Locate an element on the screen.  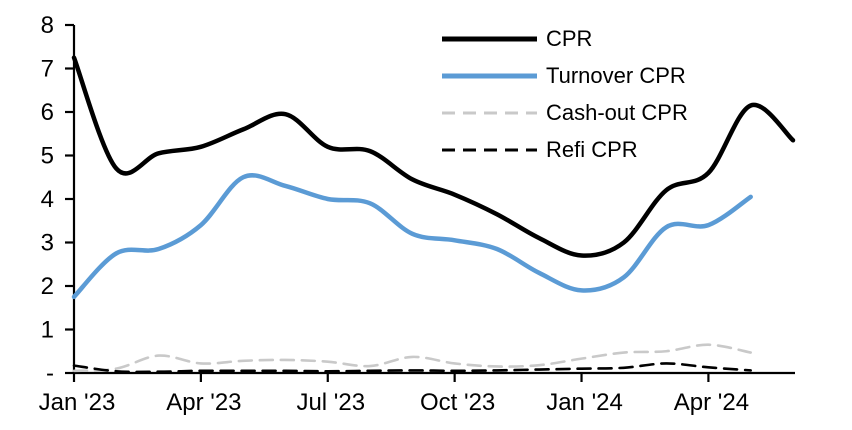
x-tick-label: Jan '24 is located at coordinates (584, 402).